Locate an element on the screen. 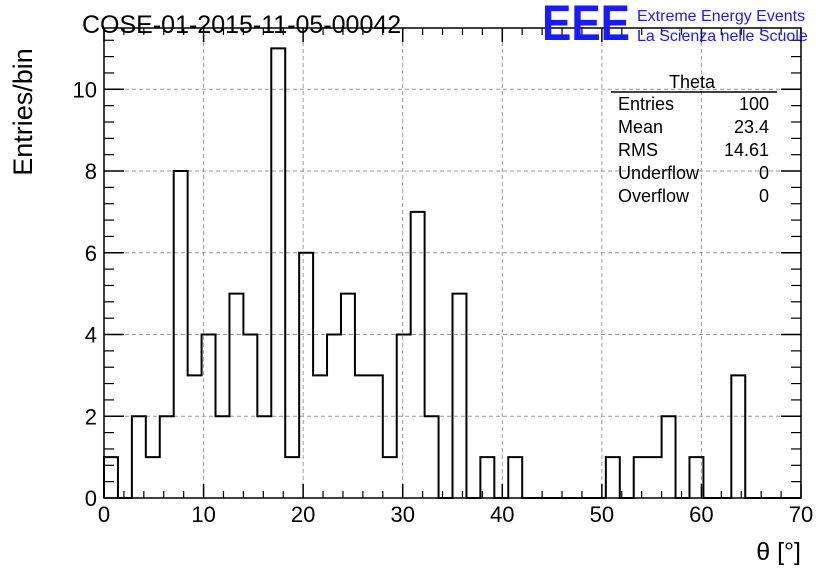  x-tick-label: 60 is located at coordinates (701, 514).